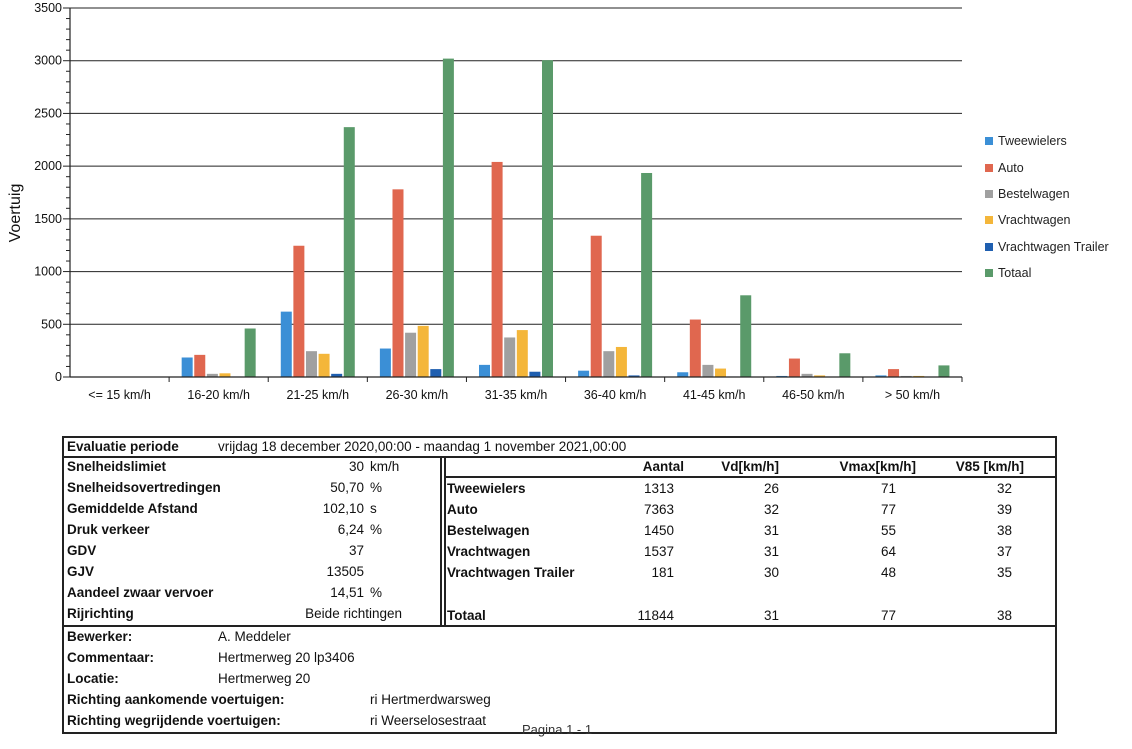 This screenshot has width=1132, height=749. Describe the element at coordinates (714, 395) in the screenshot. I see `x-tick-label: 41-45 km/h` at that location.